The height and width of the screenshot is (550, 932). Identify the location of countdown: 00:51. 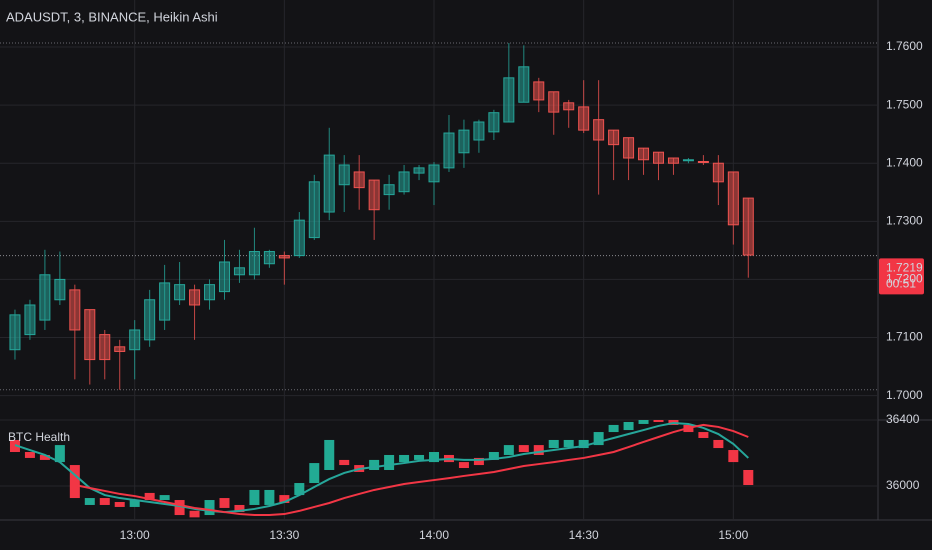
(901, 284).